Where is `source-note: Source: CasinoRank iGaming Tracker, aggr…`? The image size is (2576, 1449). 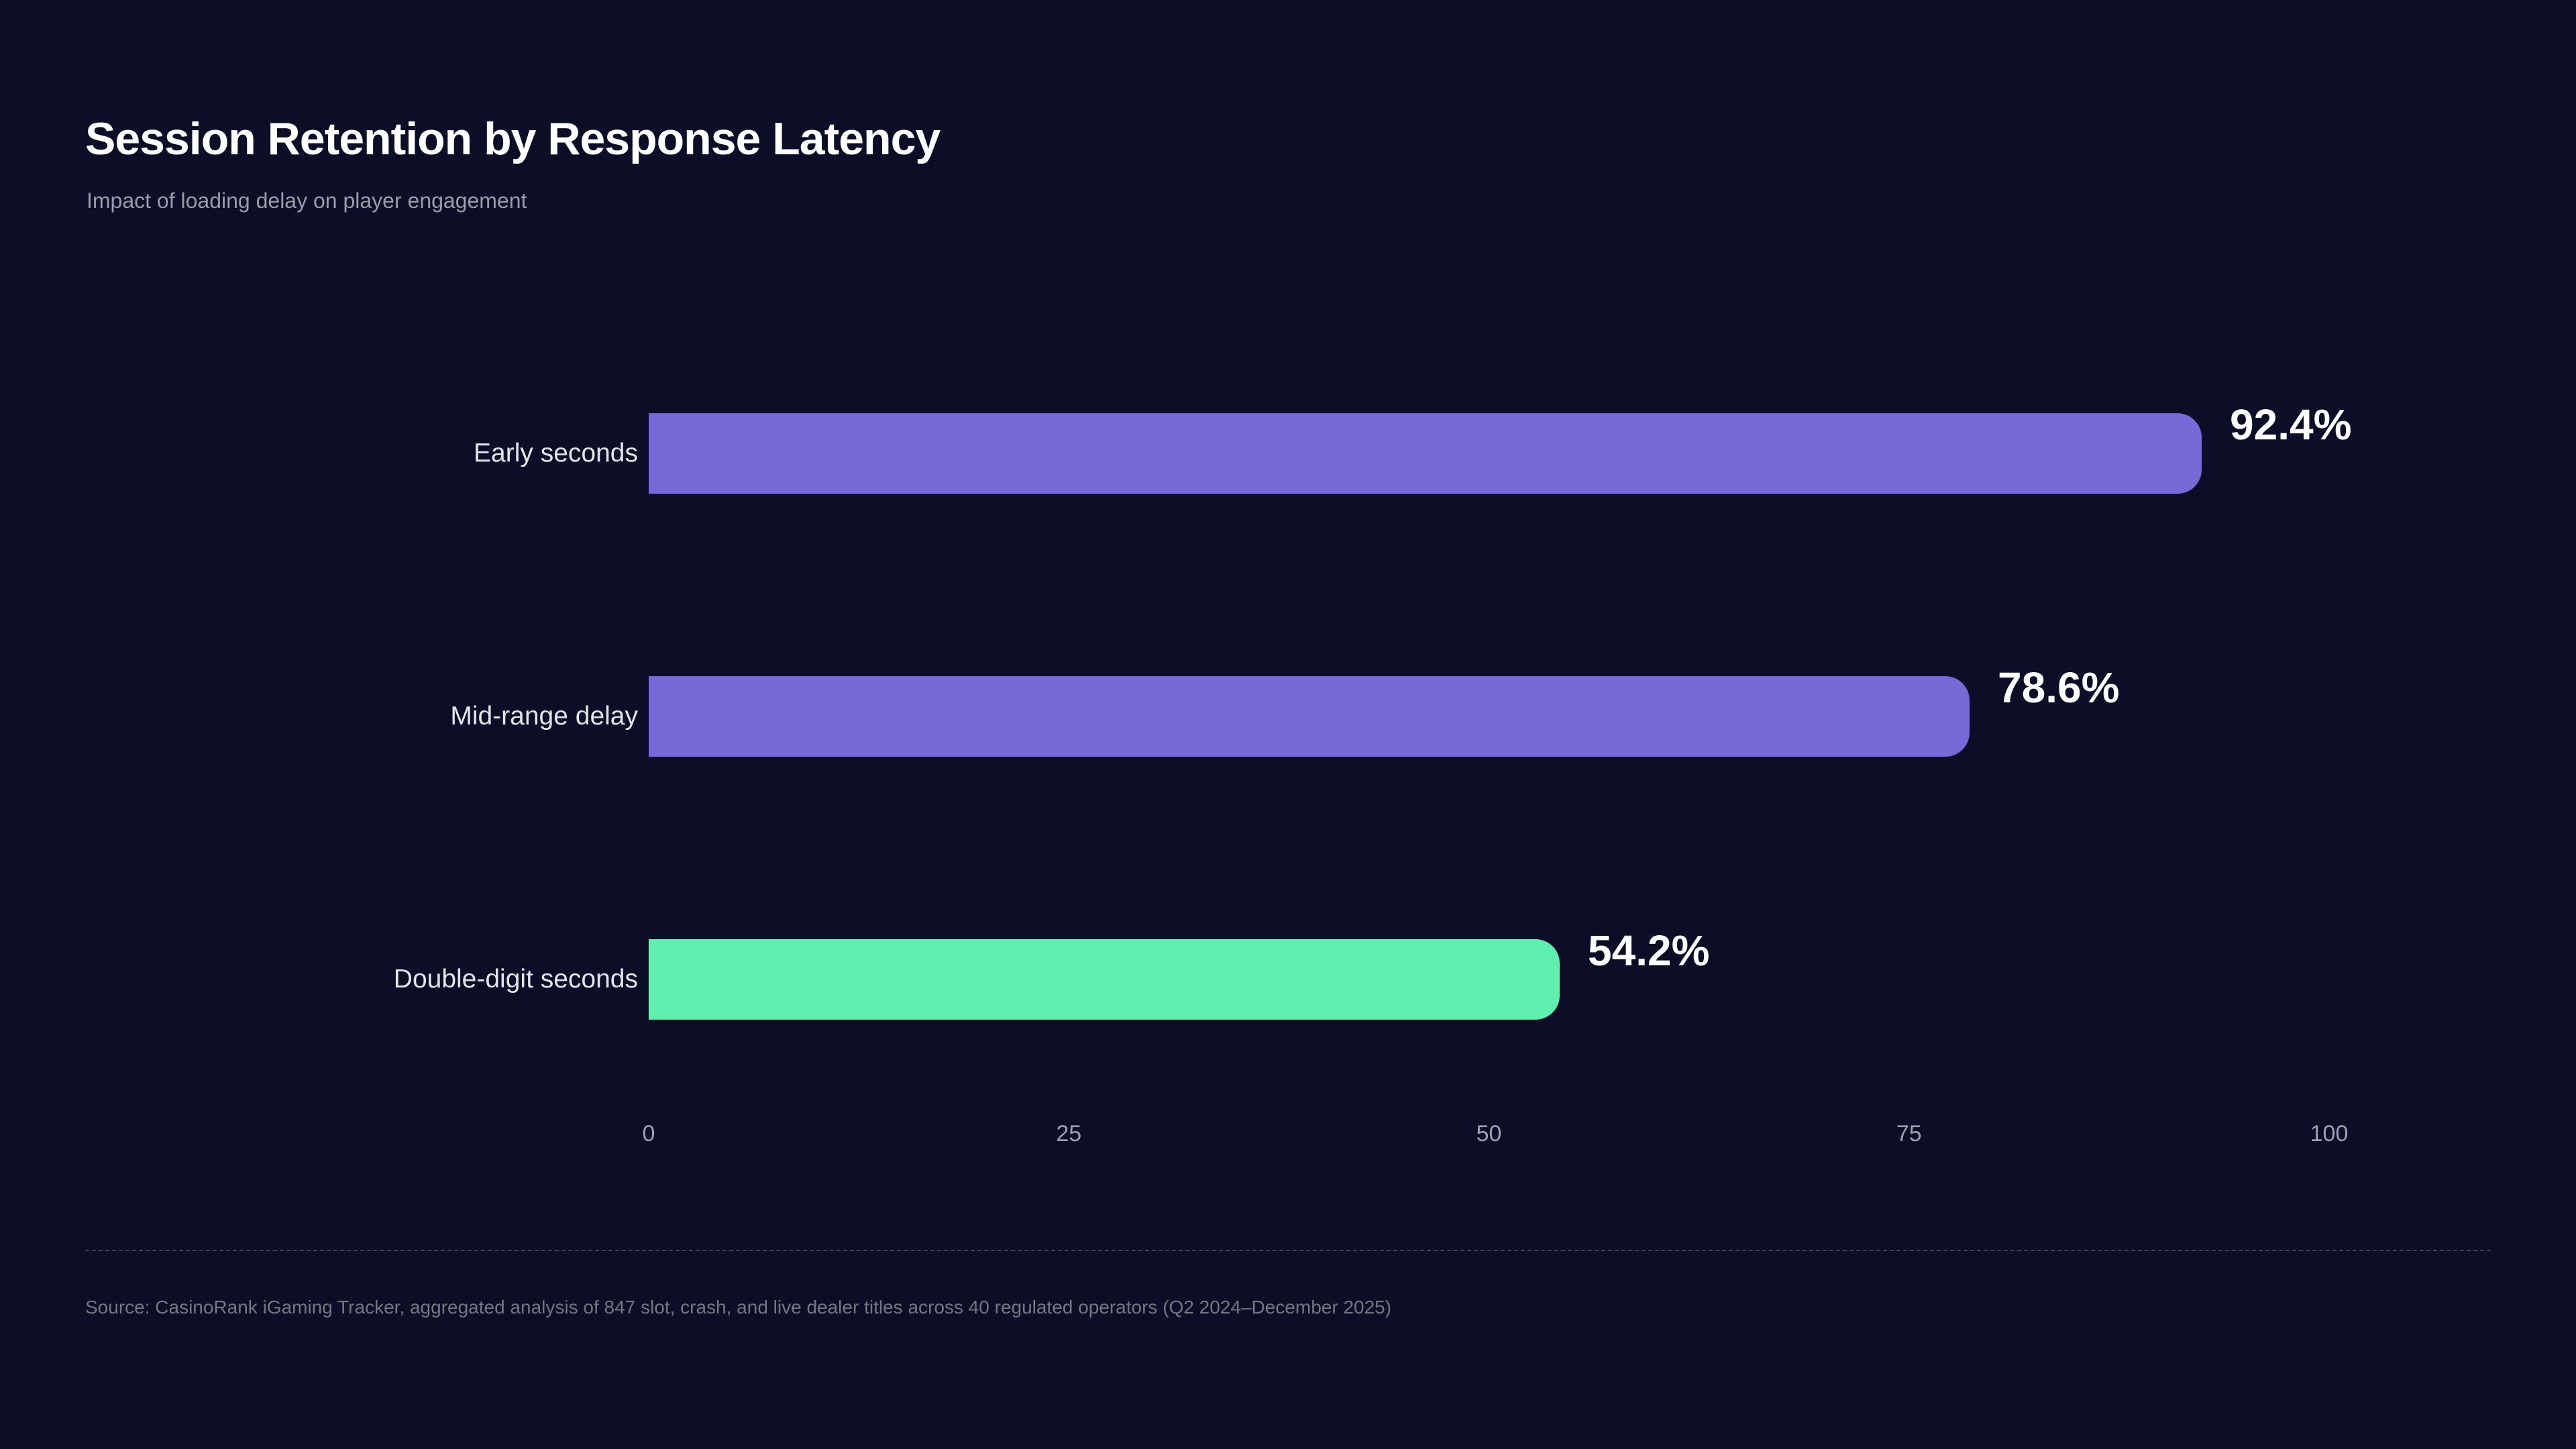
source-note: Source: CasinoRank iGaming Tracker, aggr… is located at coordinates (738, 1307).